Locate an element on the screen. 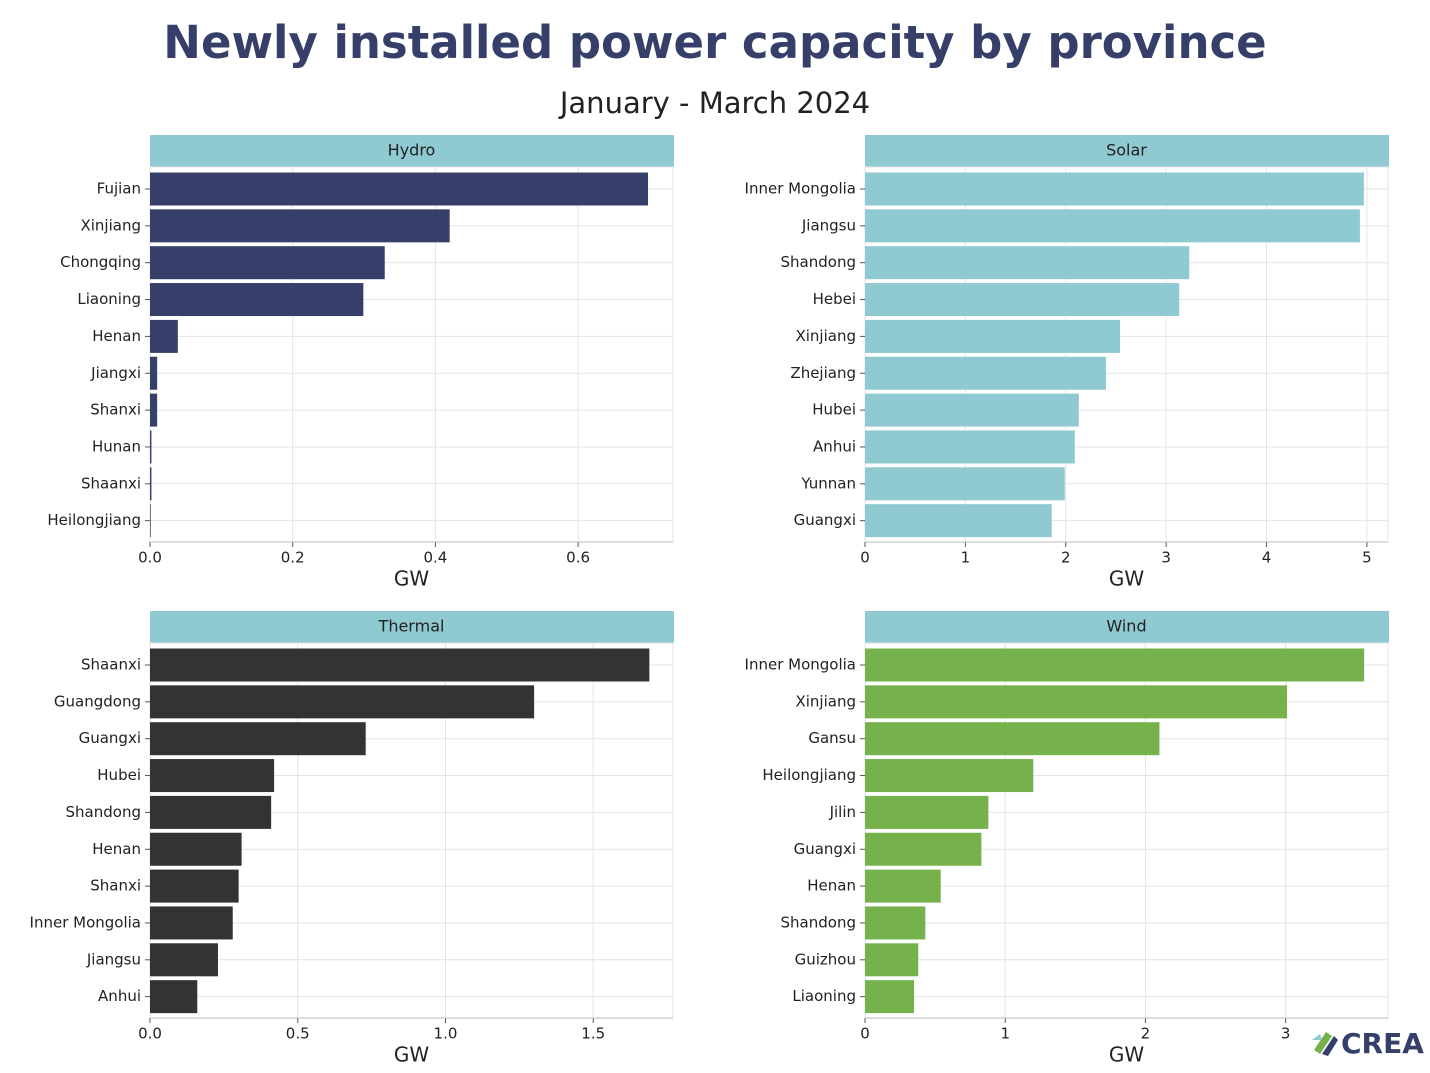 Image resolution: width=1430 pixels, height=1073 pixels. panel-title: Hydro is located at coordinates (412, 150).